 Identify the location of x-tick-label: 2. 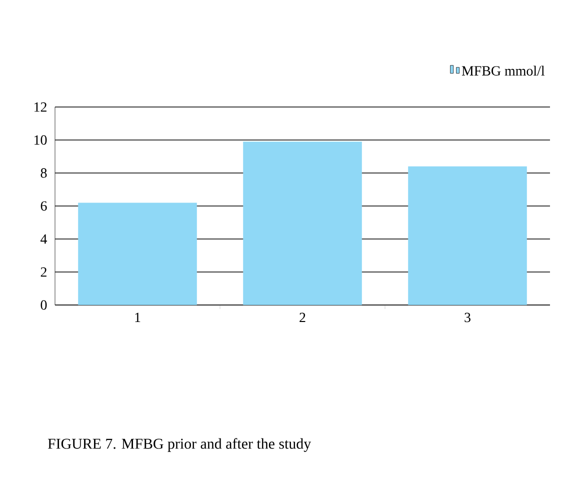
(303, 317).